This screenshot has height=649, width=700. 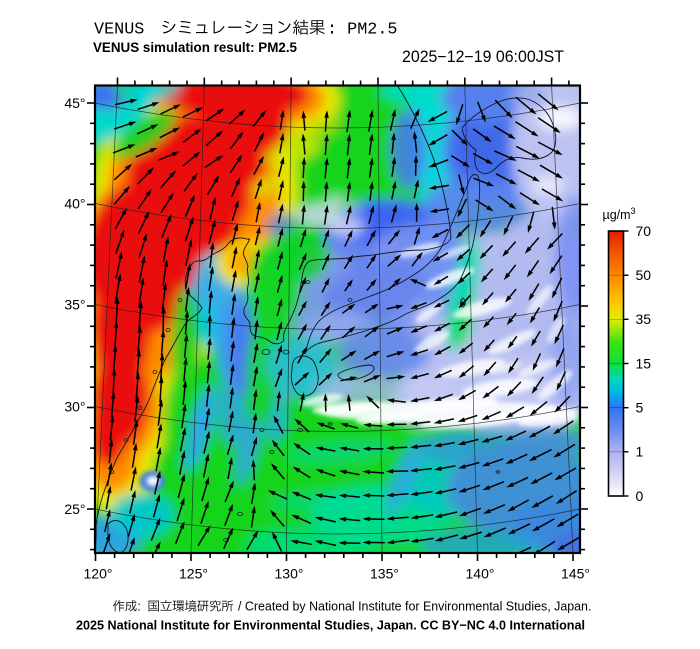 I want to click on svg-text: 45°, so click(x=74, y=103).